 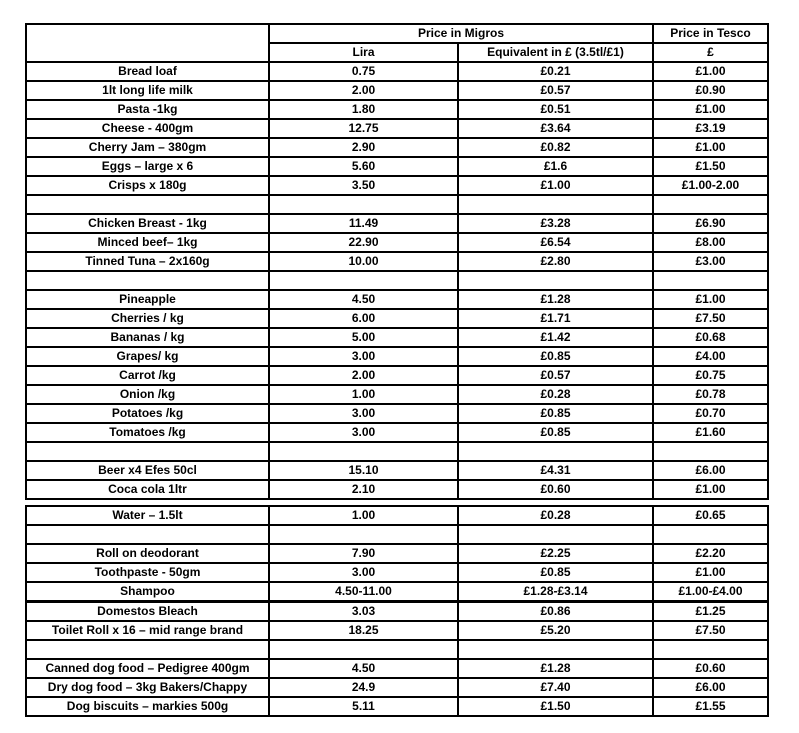 I want to click on lira-cell: 24.9, so click(x=363, y=687).